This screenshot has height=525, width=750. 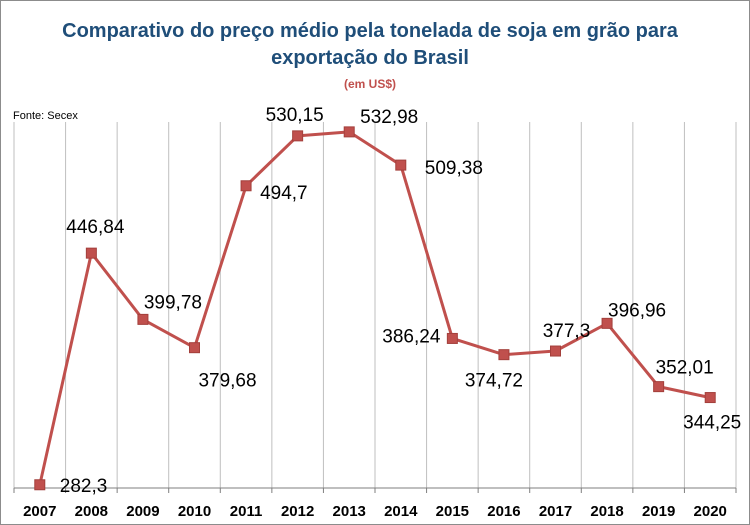 I want to click on x-tick-label: 2020, so click(x=710, y=511).